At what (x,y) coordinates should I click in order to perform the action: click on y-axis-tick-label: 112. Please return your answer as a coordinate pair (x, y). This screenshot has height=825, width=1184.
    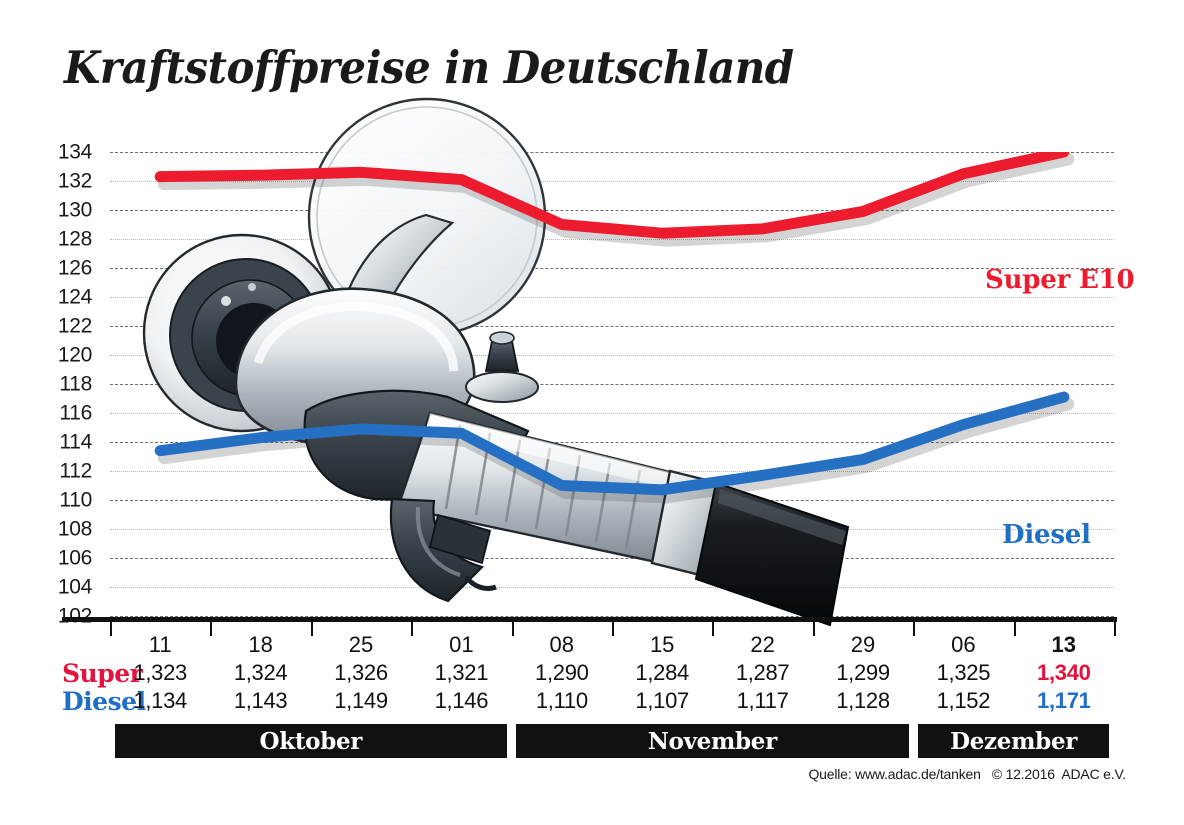
    Looking at the image, I should click on (75, 471).